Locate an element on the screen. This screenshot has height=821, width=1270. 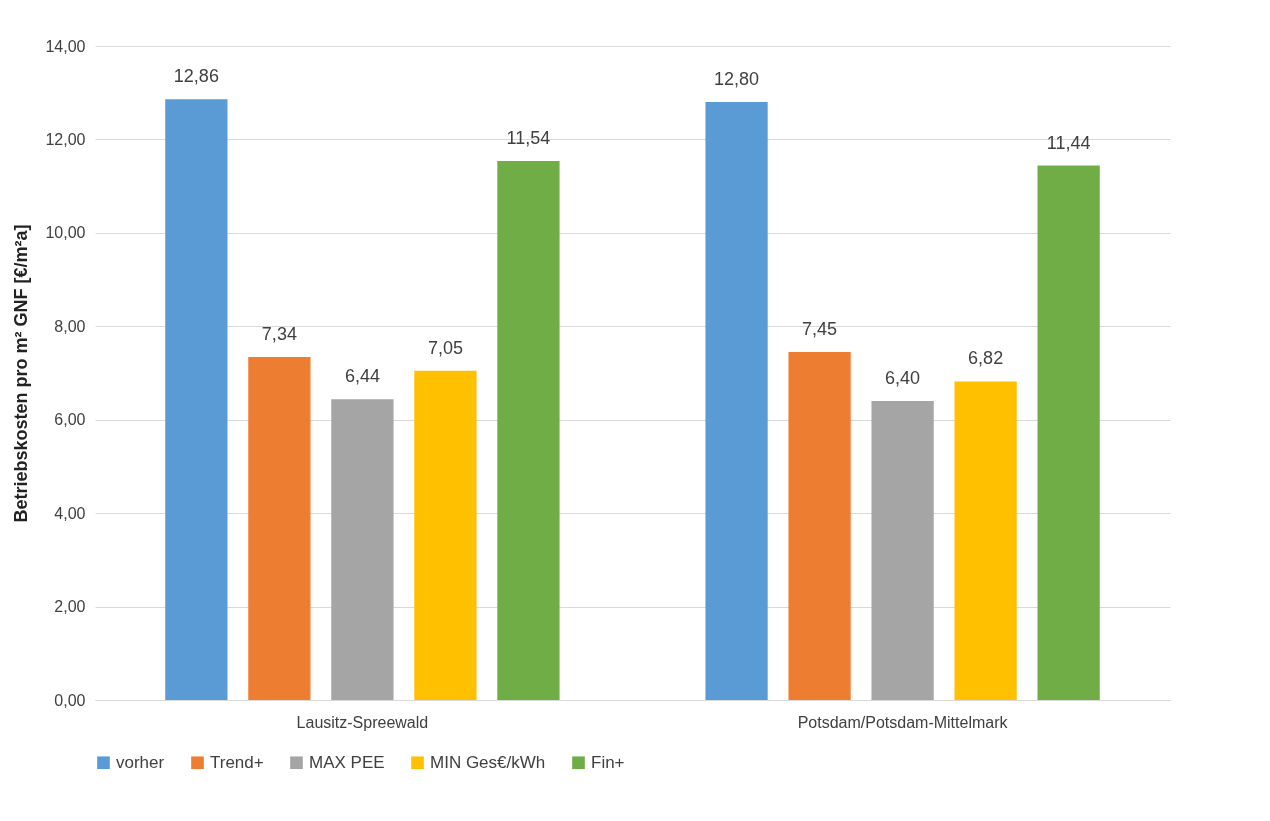
data-label: 7,45 is located at coordinates (820, 328).